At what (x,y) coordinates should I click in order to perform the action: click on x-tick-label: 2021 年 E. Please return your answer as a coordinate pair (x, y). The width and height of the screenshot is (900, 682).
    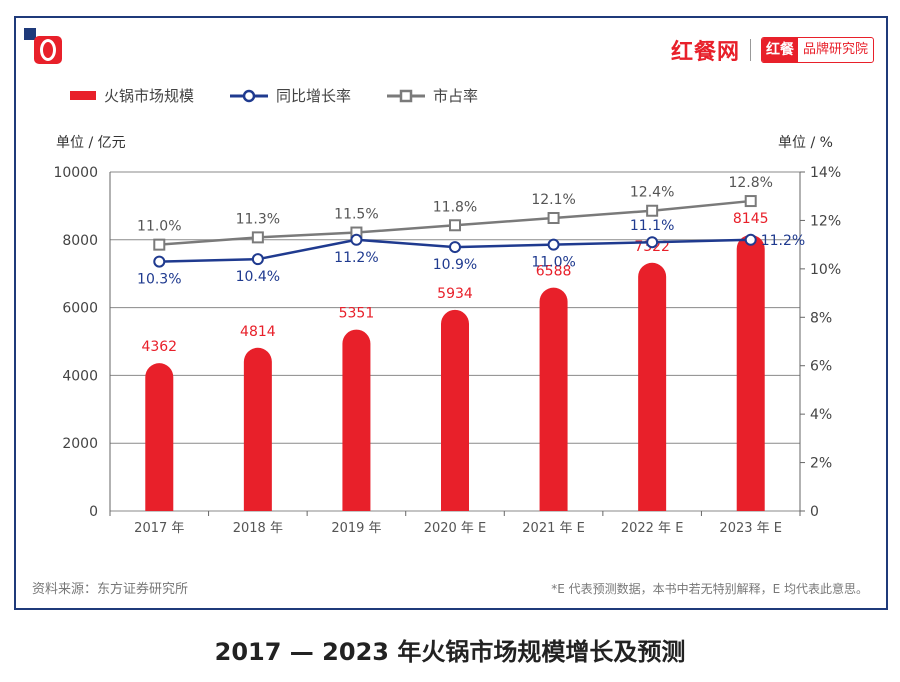
    Looking at the image, I should click on (553, 528).